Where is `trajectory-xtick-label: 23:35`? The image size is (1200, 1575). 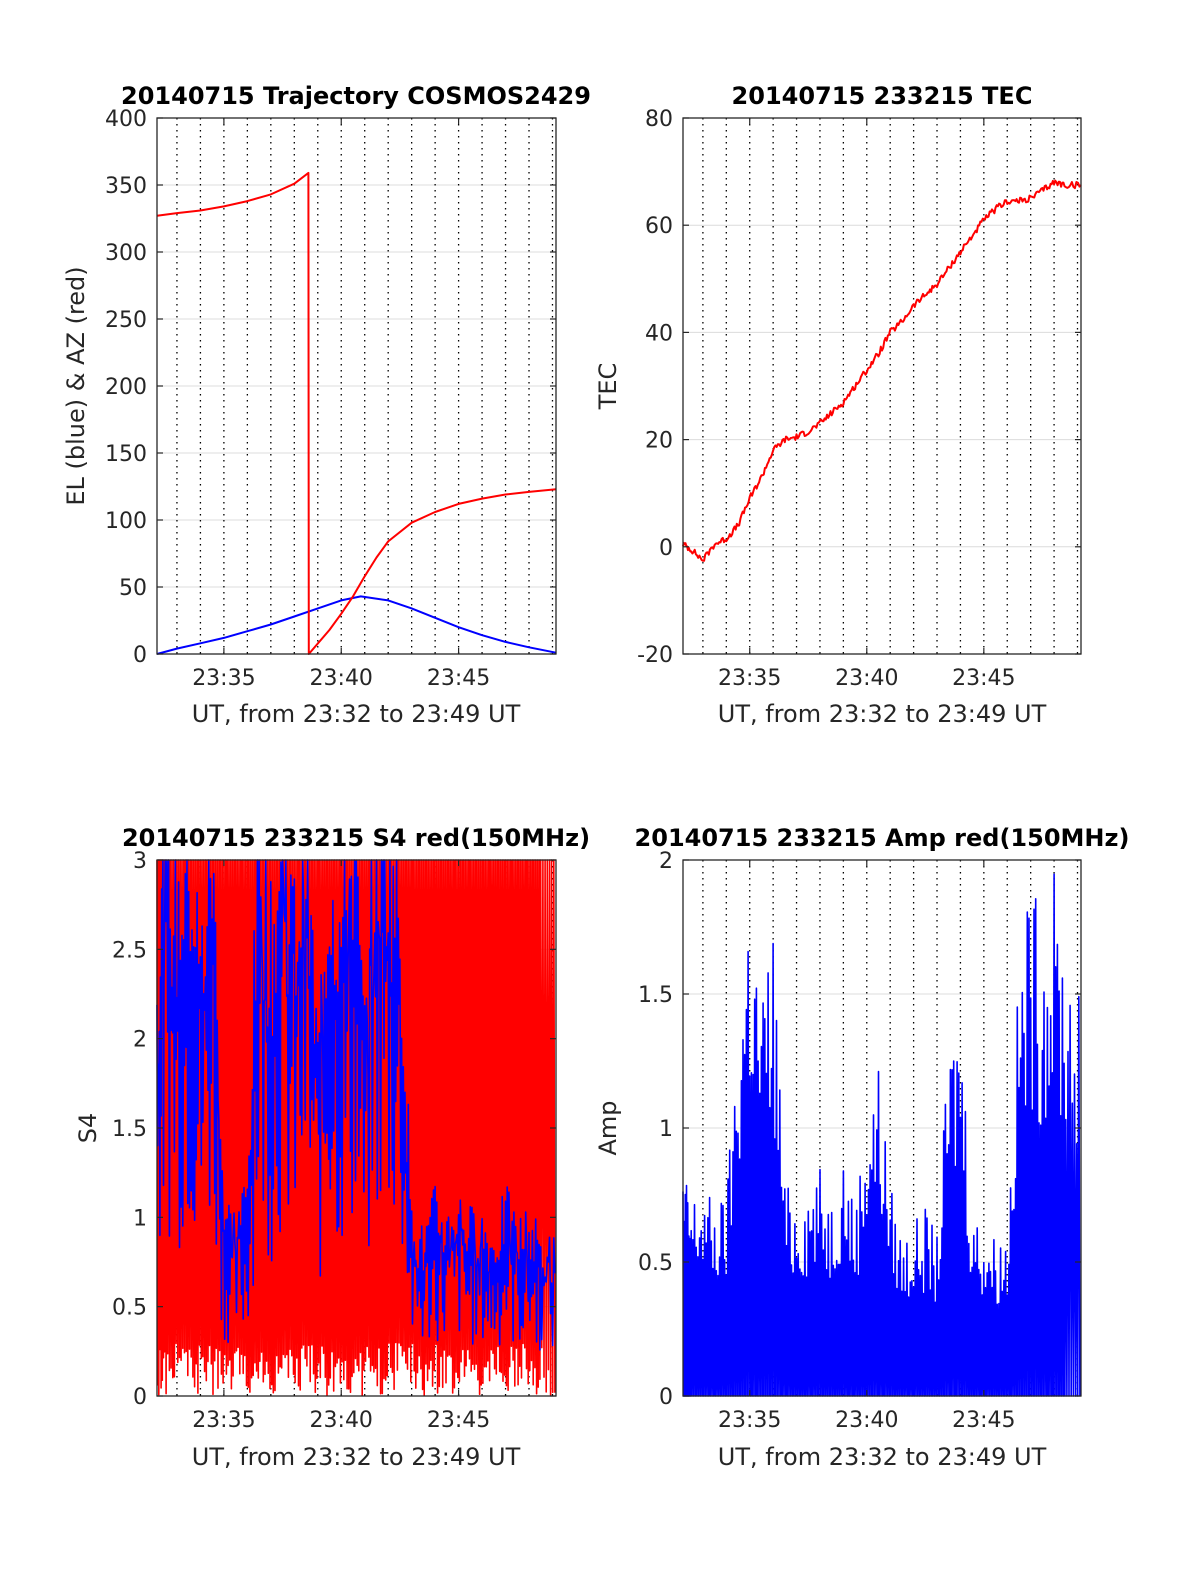 trajectory-xtick-label: 23:35 is located at coordinates (223, 678).